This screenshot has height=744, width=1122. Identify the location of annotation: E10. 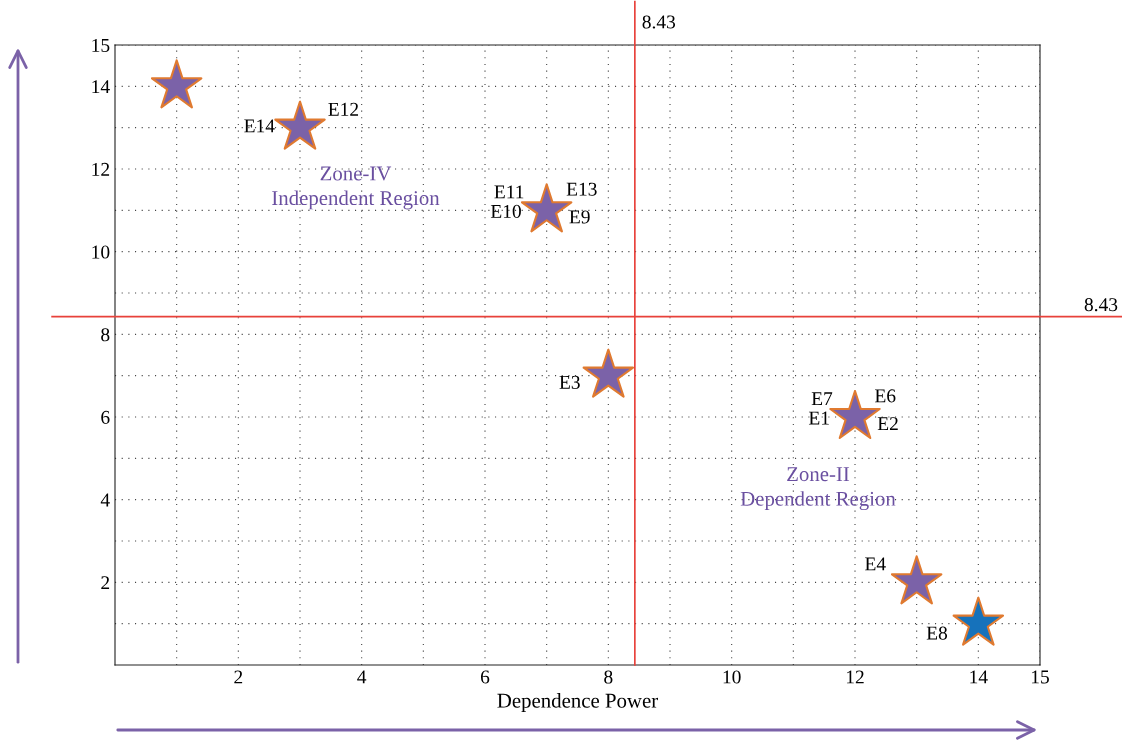
(505, 211).